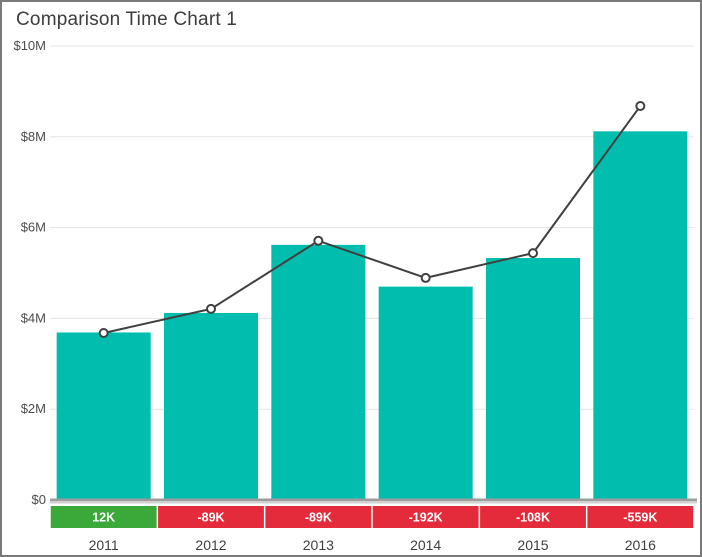  Describe the element at coordinates (640, 105) in the screenshot. I see `line-marker-2016` at that location.